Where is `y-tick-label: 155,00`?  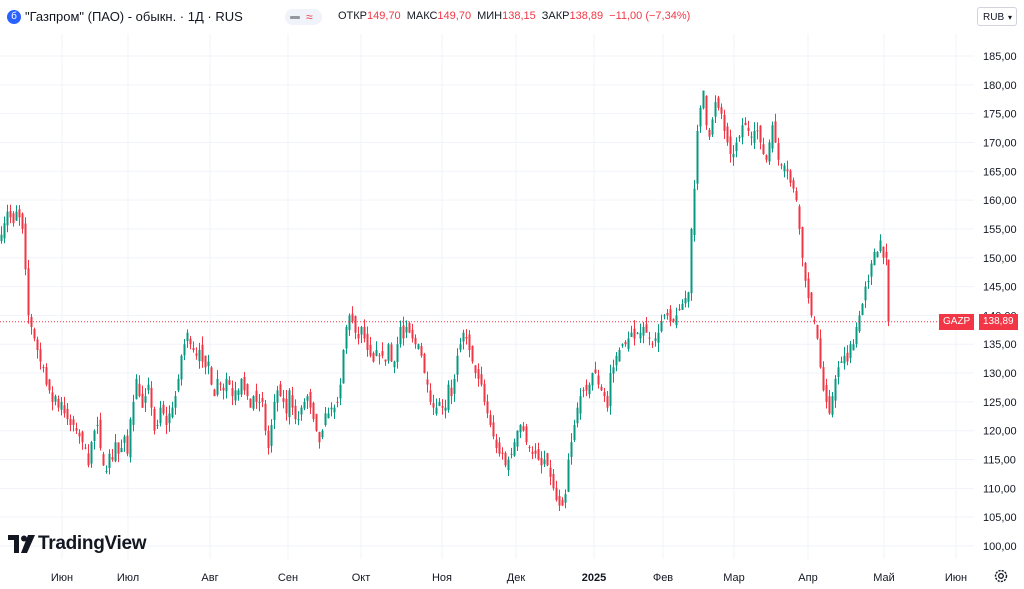 y-tick-label: 155,00 is located at coordinates (1000, 230).